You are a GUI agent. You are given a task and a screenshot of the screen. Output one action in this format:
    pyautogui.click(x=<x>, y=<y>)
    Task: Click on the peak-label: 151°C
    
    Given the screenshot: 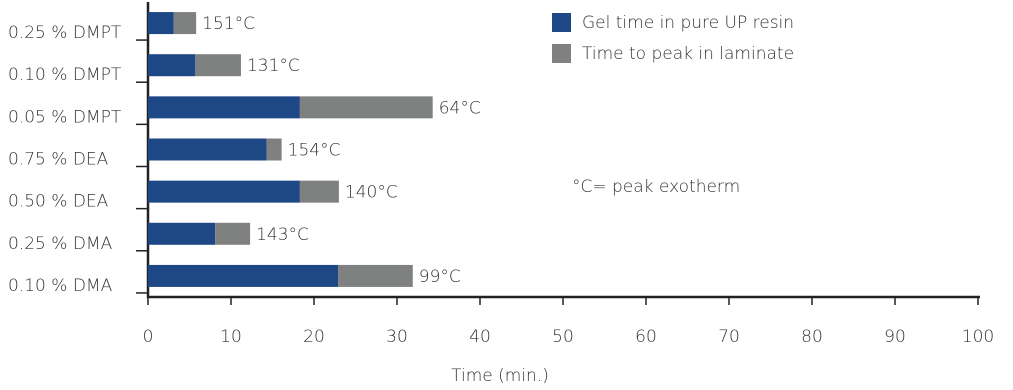 What is the action you would take?
    pyautogui.click(x=228, y=24)
    